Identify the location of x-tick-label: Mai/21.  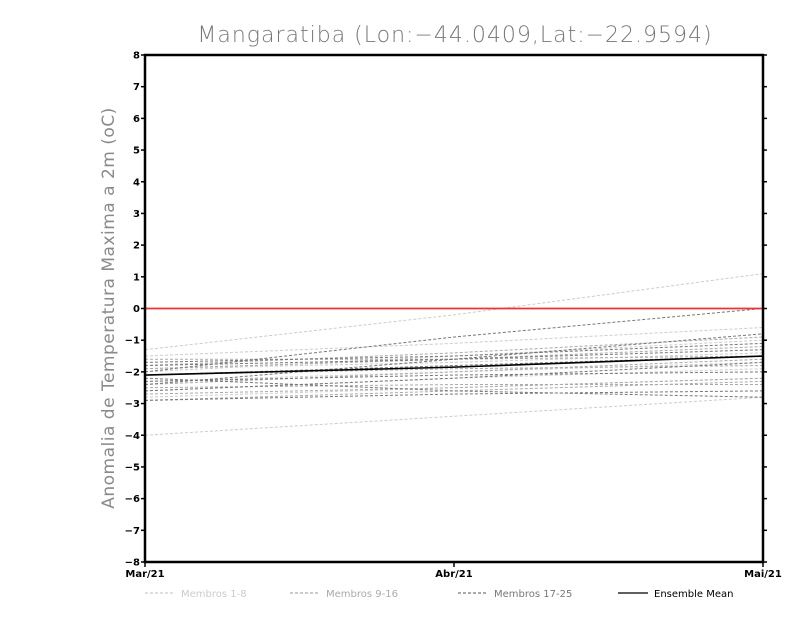
(763, 574).